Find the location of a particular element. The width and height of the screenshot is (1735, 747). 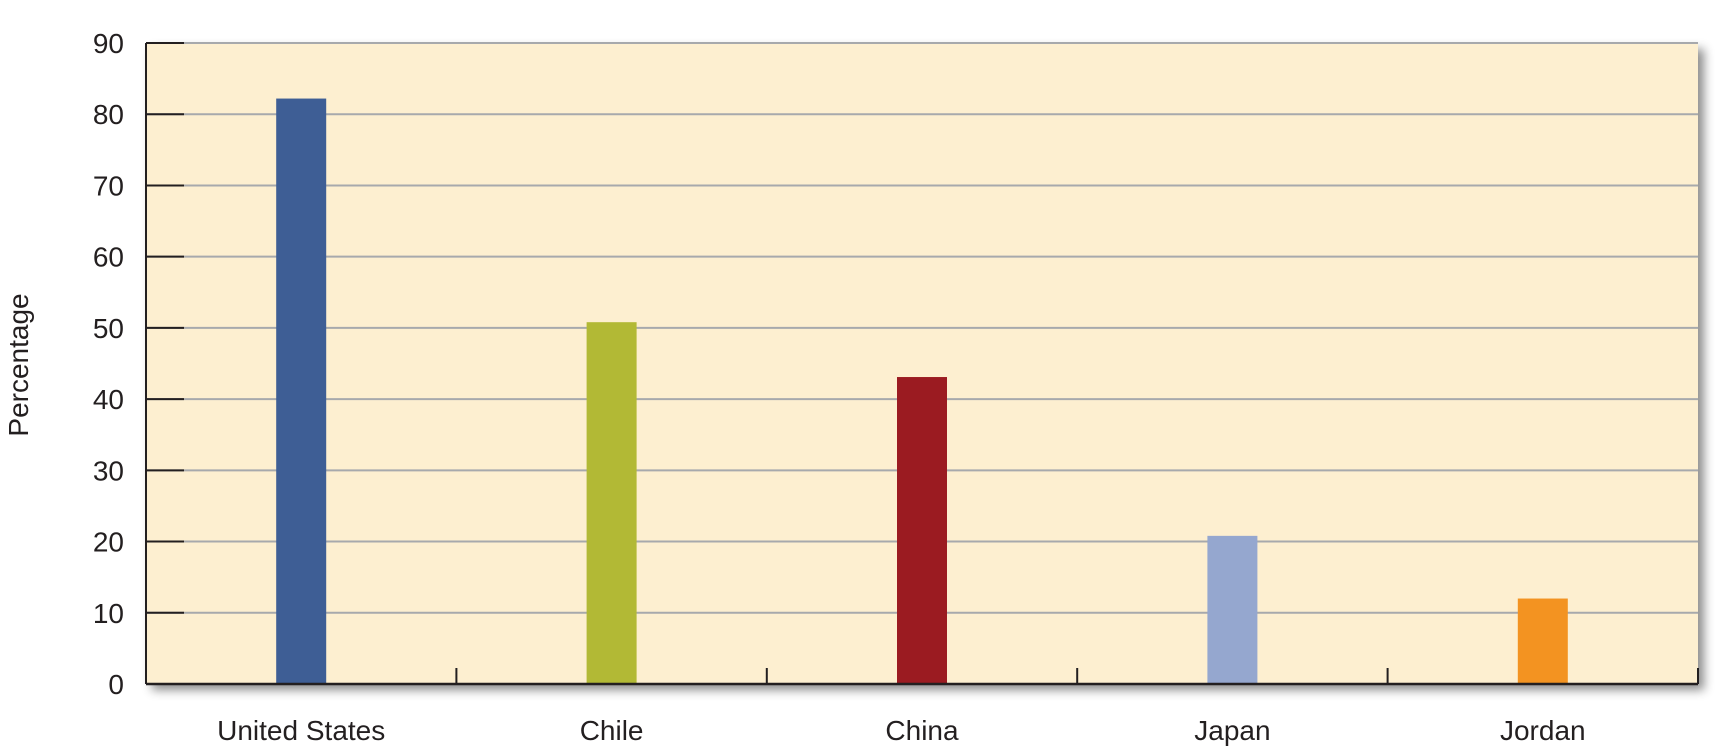

y-tick-label: 70 is located at coordinates (108, 185).